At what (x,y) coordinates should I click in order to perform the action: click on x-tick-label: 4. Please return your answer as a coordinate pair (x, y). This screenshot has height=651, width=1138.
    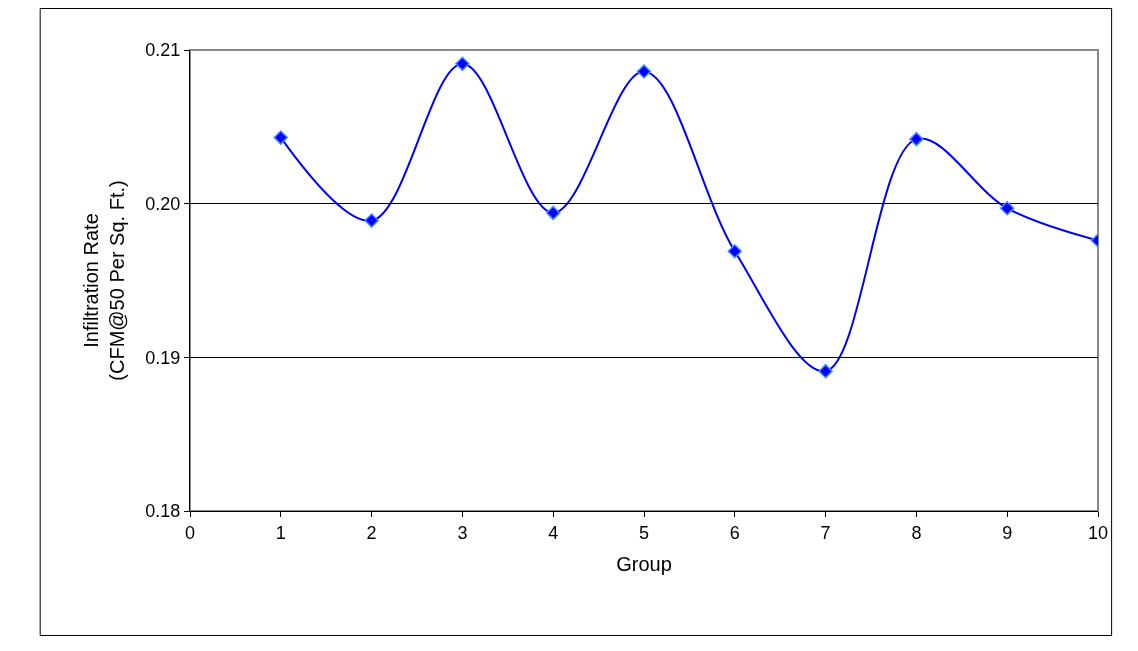
    Looking at the image, I should click on (553, 532).